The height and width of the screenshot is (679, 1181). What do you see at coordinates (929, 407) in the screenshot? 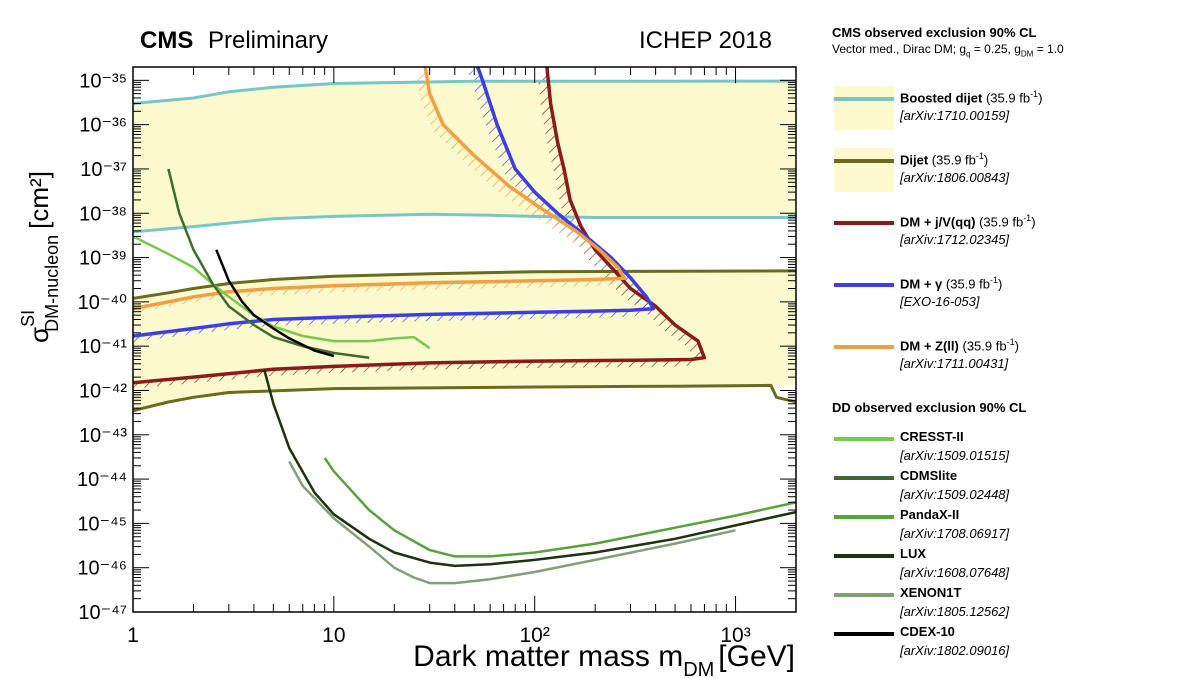
I see `dd-legend-title: DD observed exclusion 90% CL` at bounding box center [929, 407].